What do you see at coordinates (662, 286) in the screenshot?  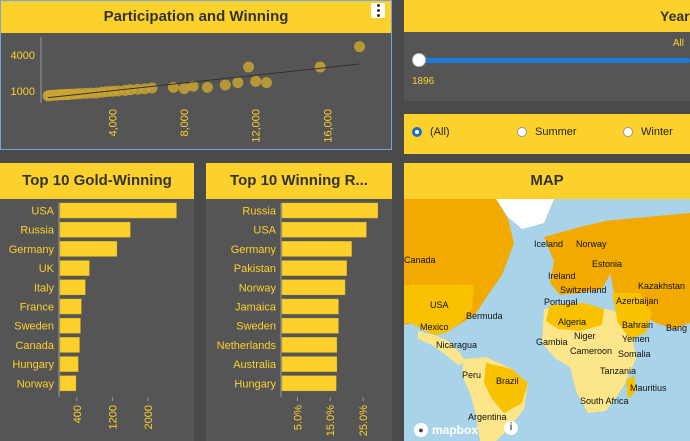 I see `map-label: Kazakhstan` at bounding box center [662, 286].